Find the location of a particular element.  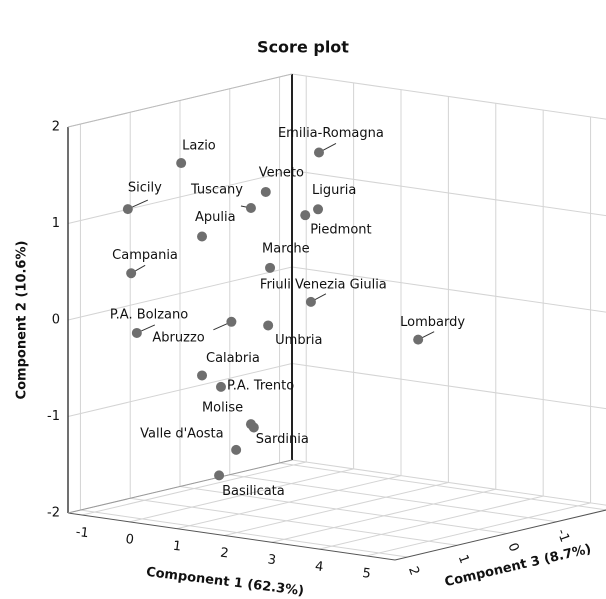

point-label: Emilia-Romagna is located at coordinates (331, 133).